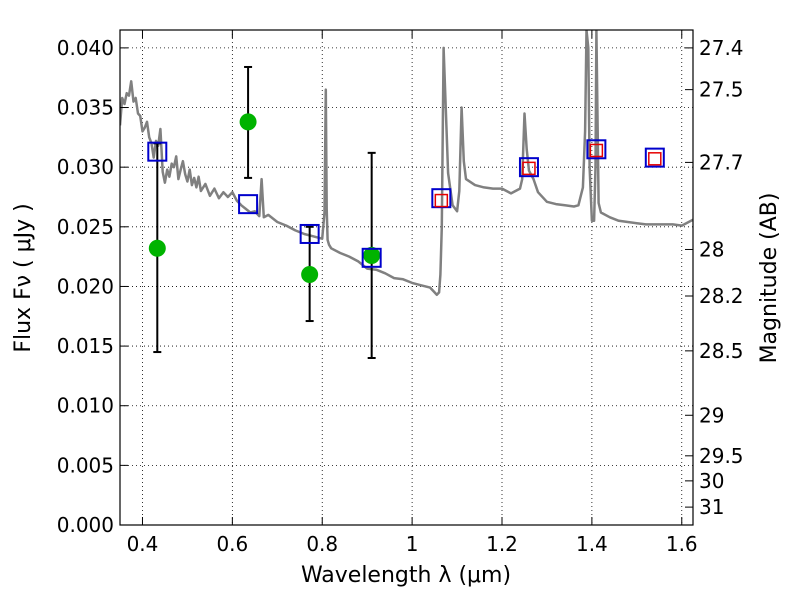 This screenshot has width=800, height=600. What do you see at coordinates (406, 575) in the screenshot?
I see `x-axis-title: Wavelength λ (μm)` at bounding box center [406, 575].